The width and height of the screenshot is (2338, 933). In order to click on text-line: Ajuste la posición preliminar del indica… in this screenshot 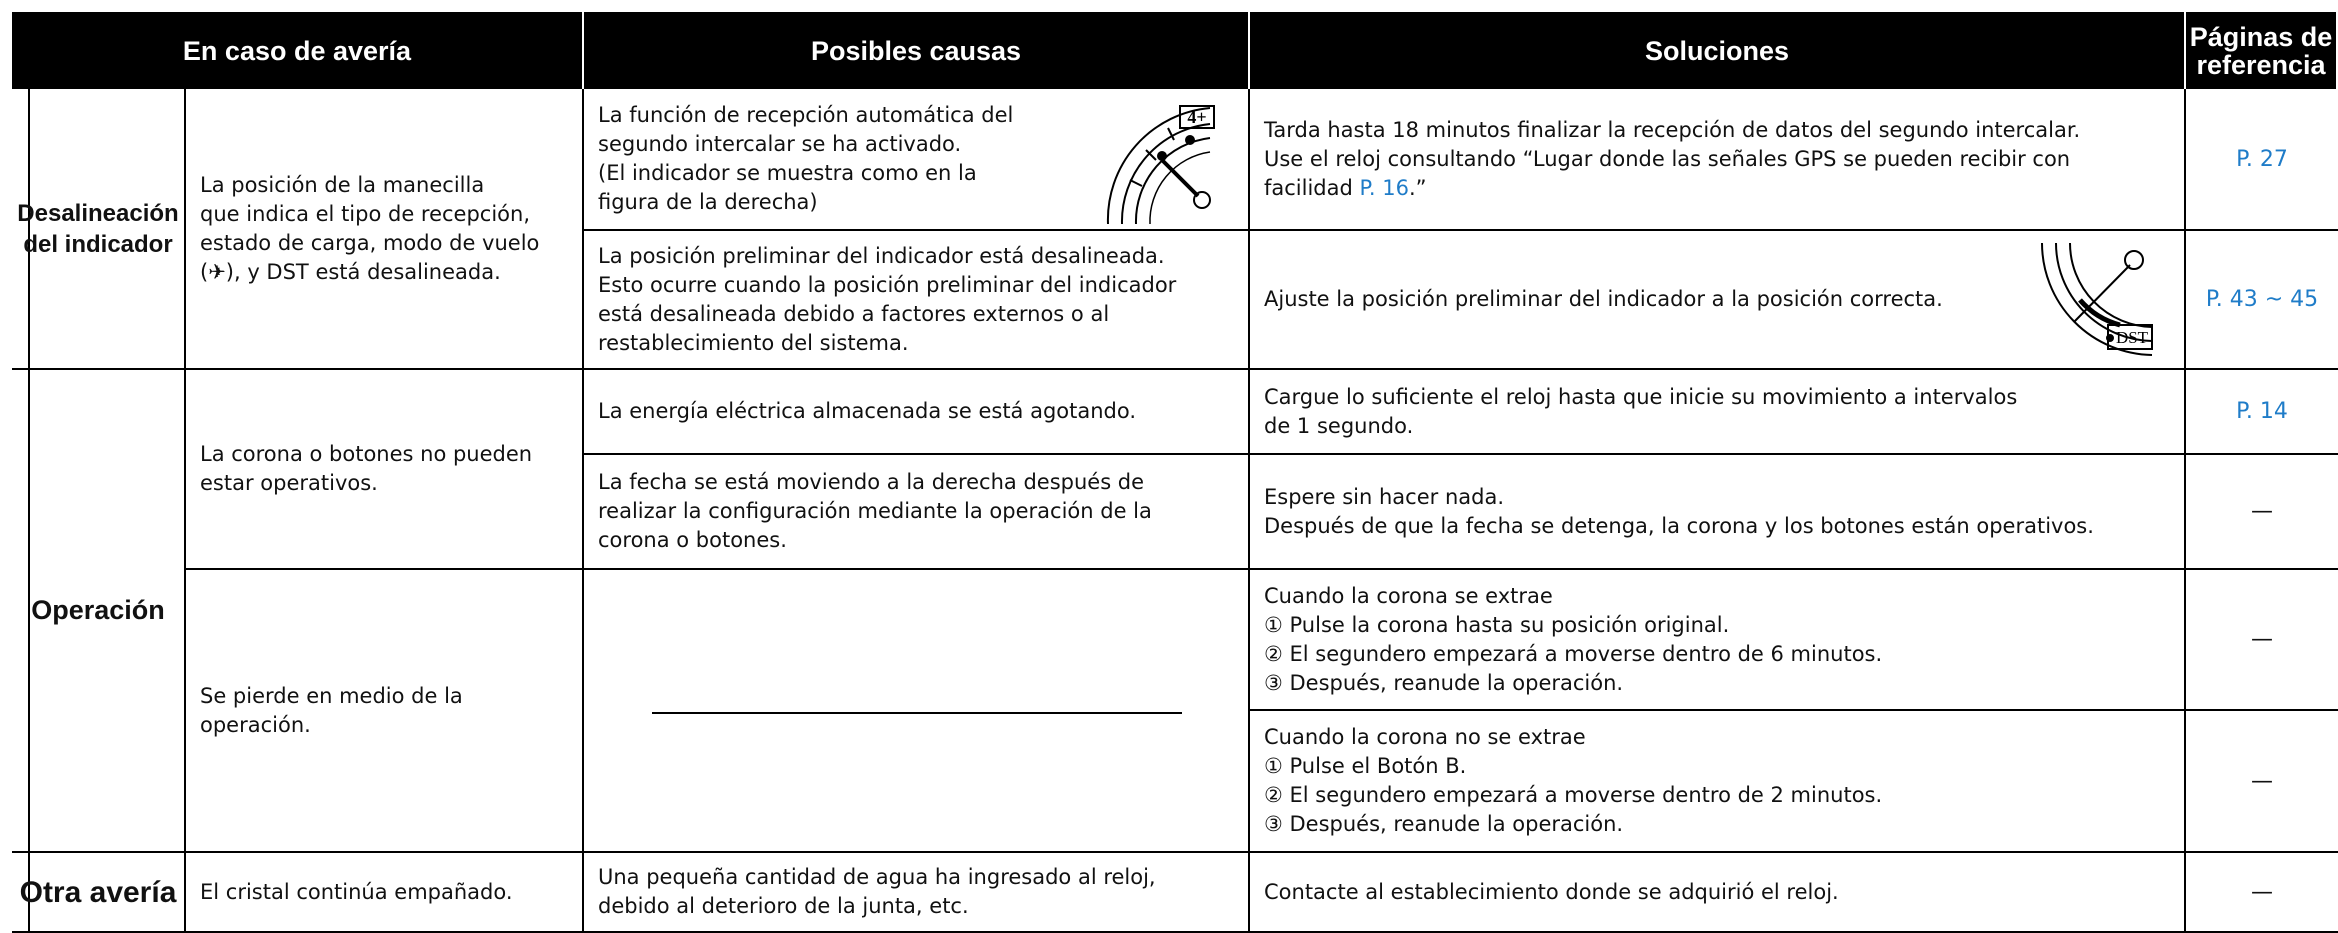, I will do `click(1603, 299)`.